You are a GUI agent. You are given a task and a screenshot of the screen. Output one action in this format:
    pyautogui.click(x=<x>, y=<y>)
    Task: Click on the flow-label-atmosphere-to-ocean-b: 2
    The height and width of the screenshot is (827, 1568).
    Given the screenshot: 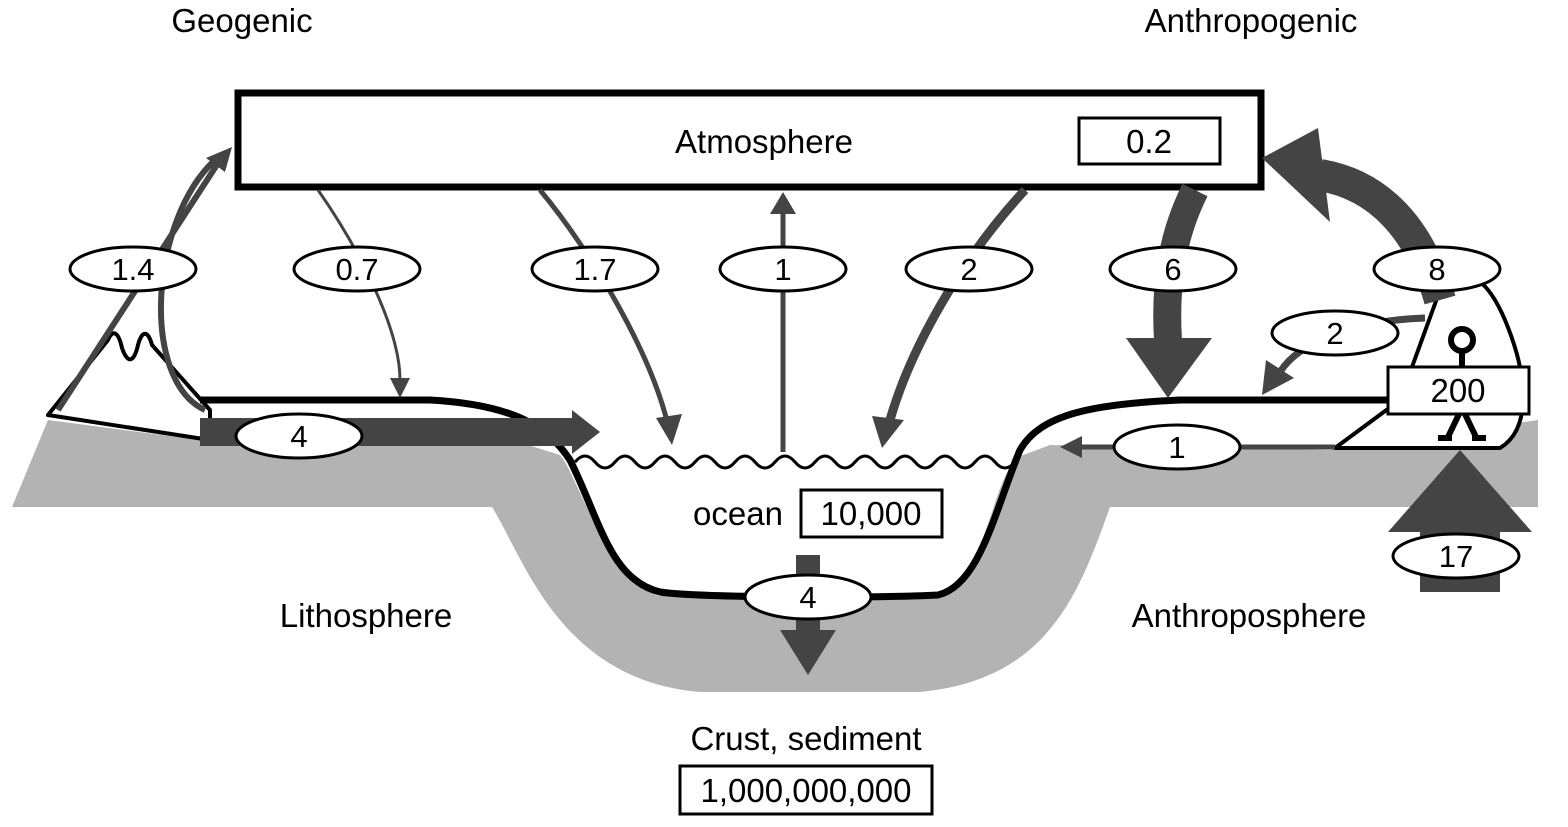 What is the action you would take?
    pyautogui.click(x=969, y=269)
    